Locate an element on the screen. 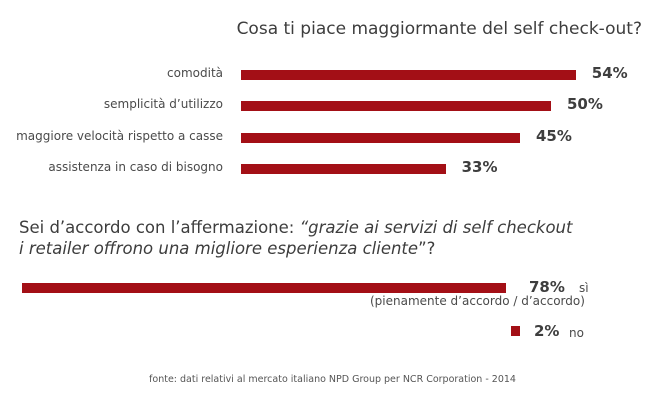 The width and height of the screenshot is (665, 400). chart2-title-suffix: ”? is located at coordinates (427, 248).